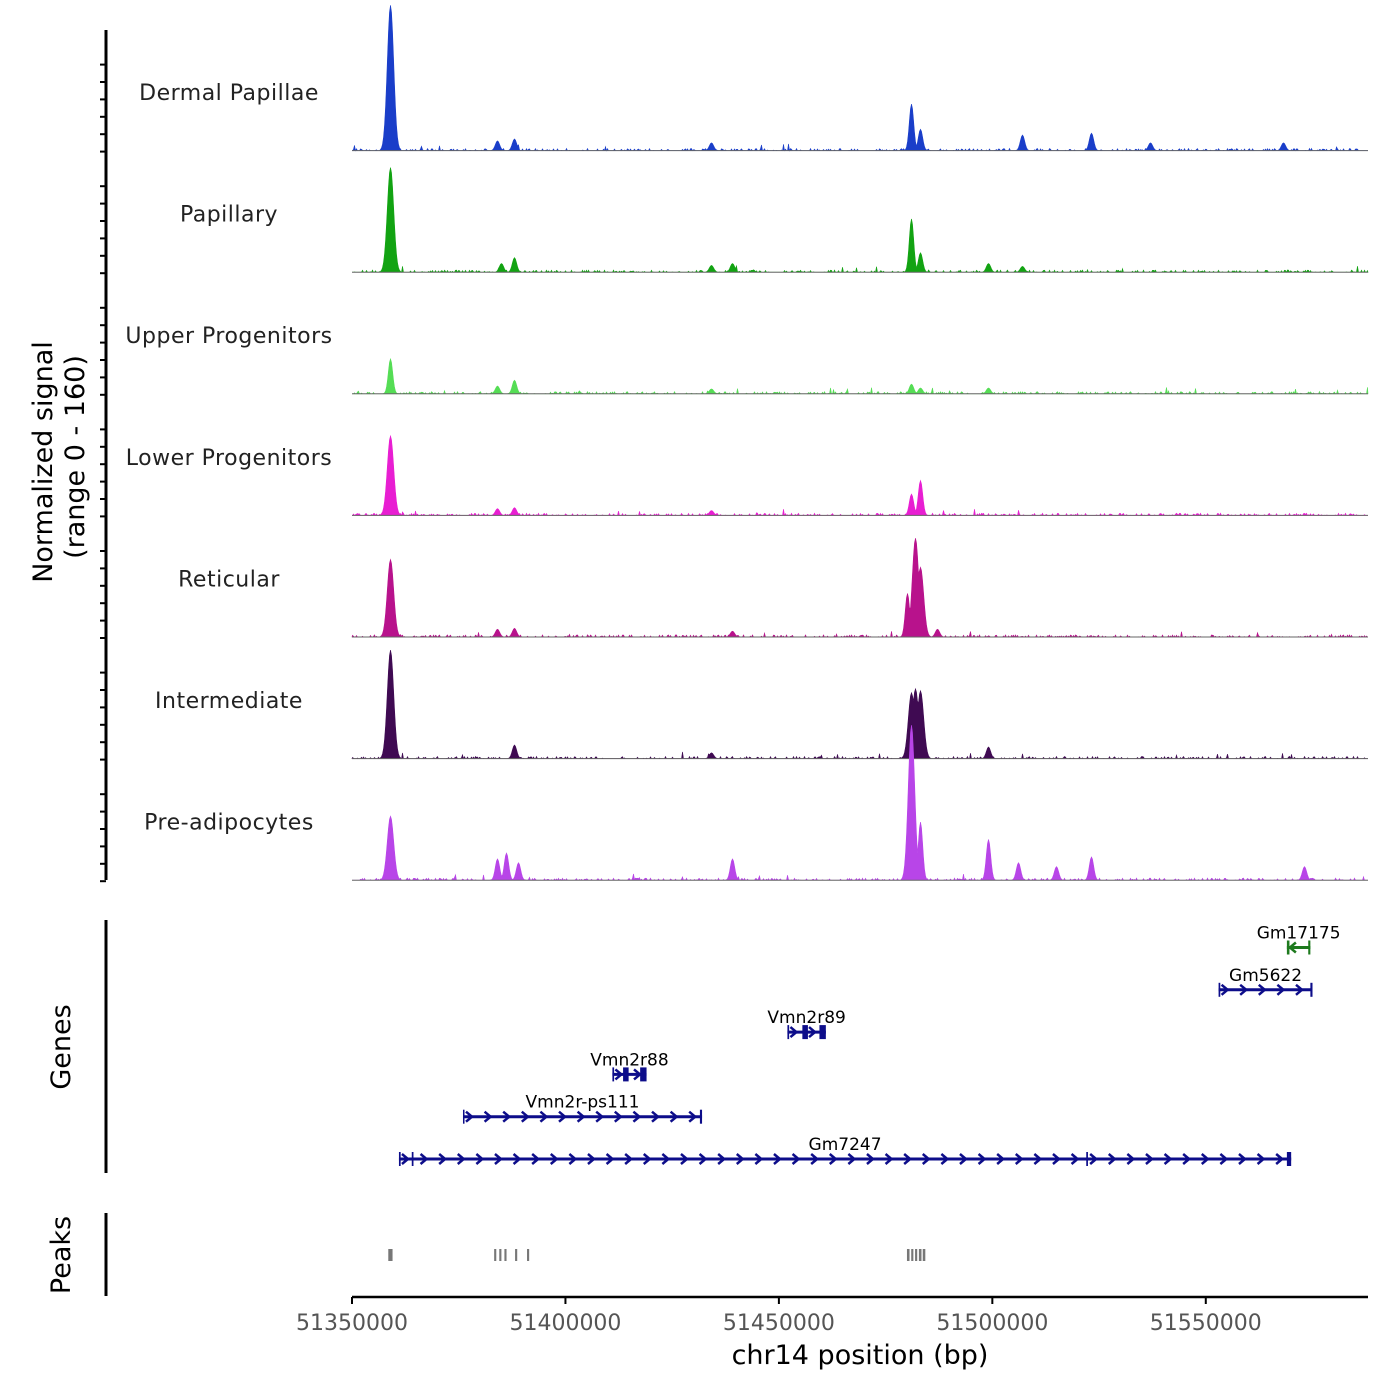 Image resolution: width=1400 pixels, height=1400 pixels. What do you see at coordinates (761, 705) in the screenshot?
I see `track-intermediate: Intermediate` at bounding box center [761, 705].